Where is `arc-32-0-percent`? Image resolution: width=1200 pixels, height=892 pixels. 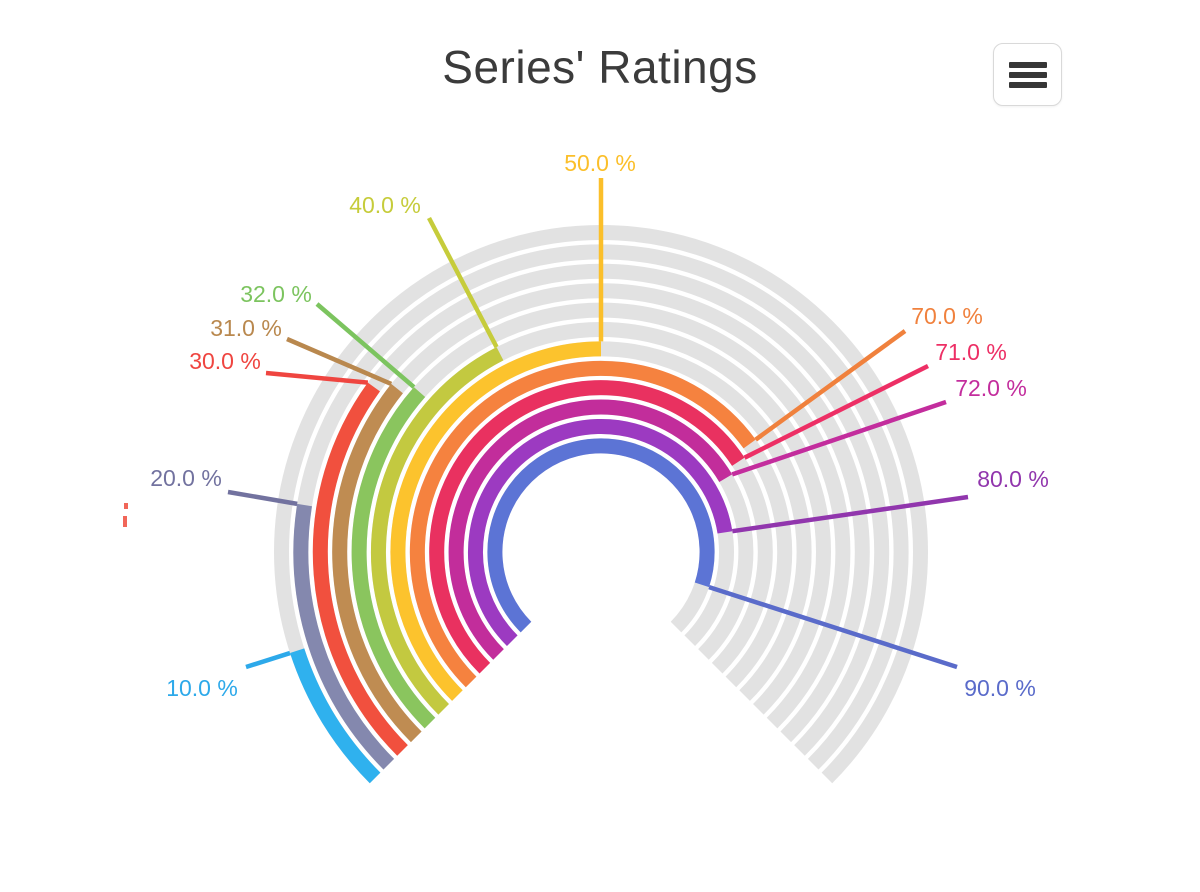
arc-32-0-percent is located at coordinates (393, 558).